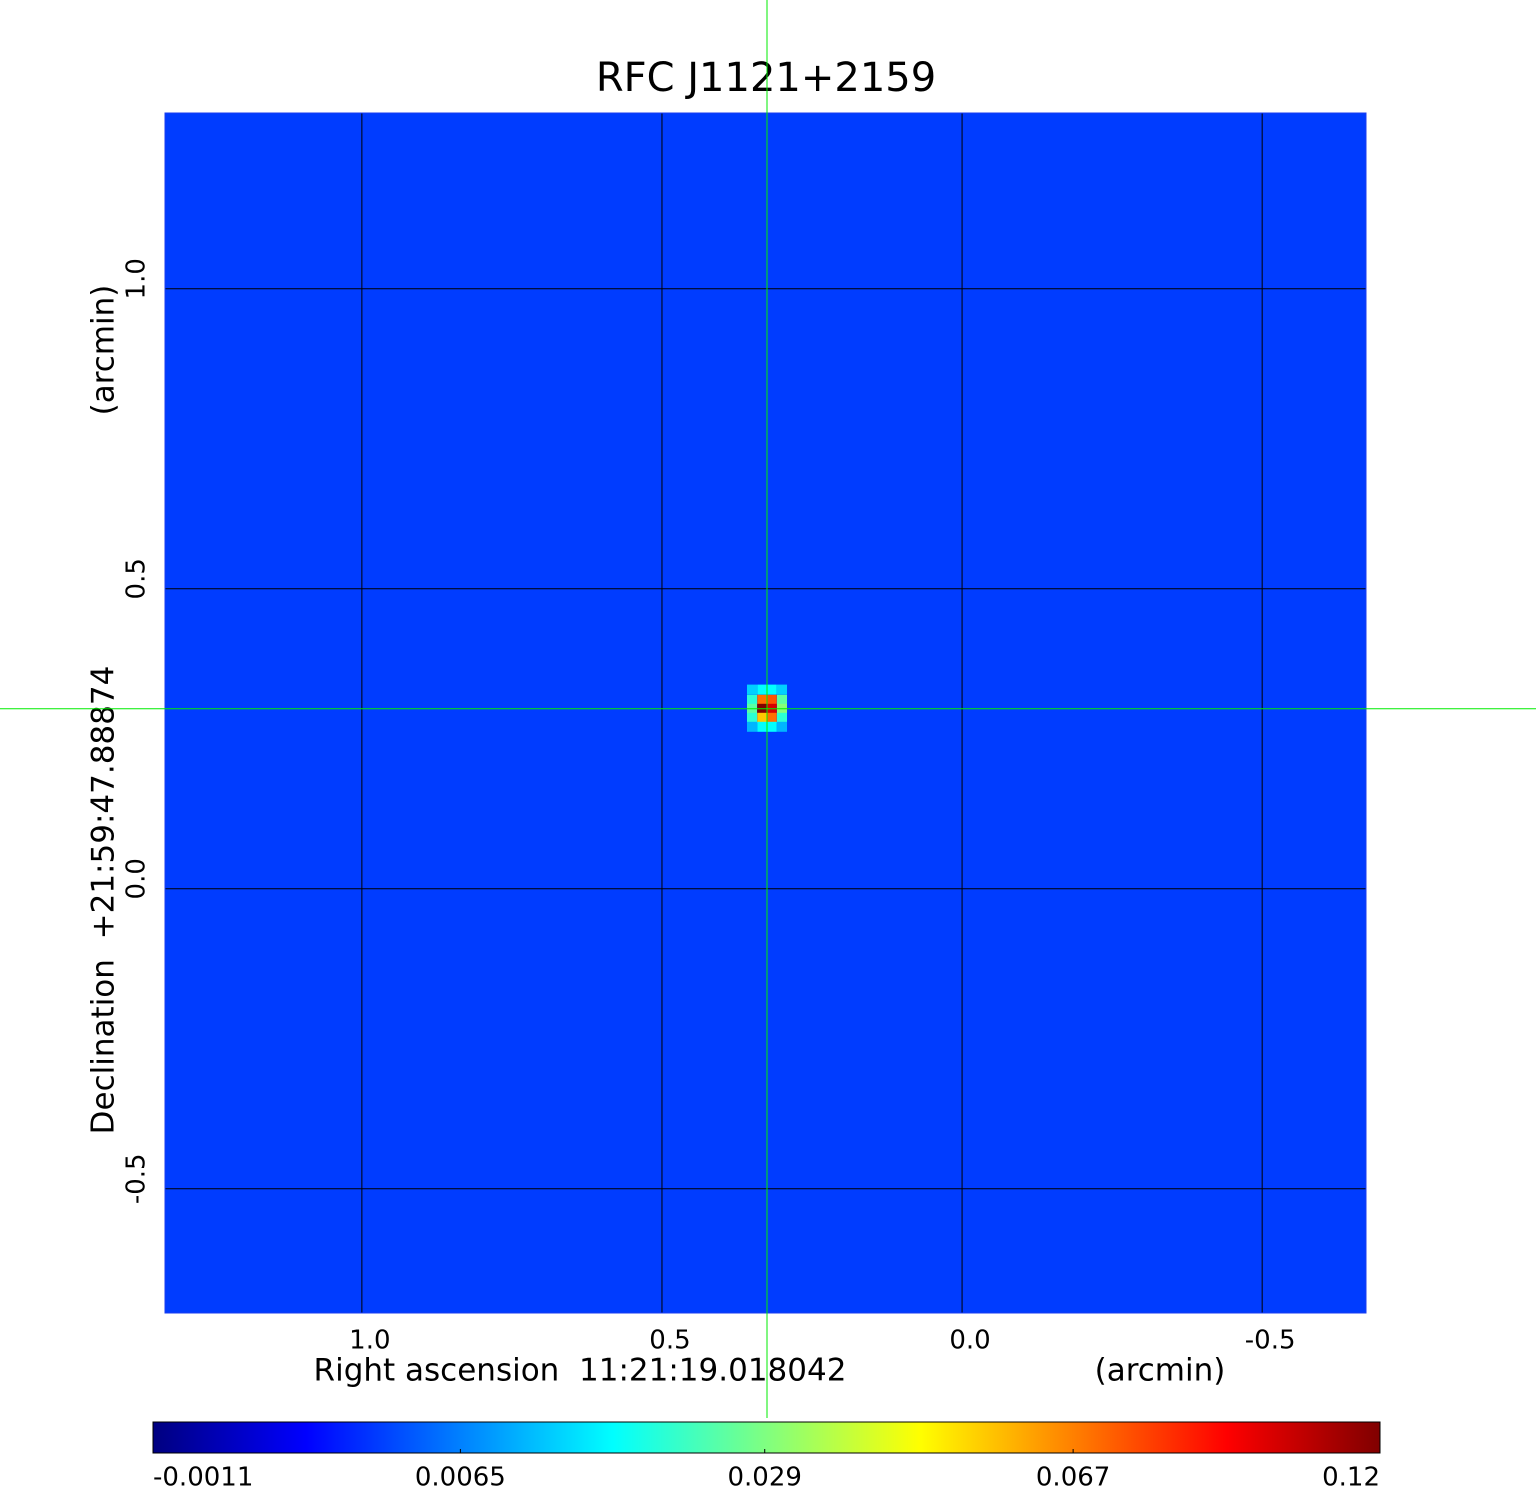 This screenshot has width=1536, height=1511. I want to click on y-axis-unit: (arcmin), so click(104, 350).